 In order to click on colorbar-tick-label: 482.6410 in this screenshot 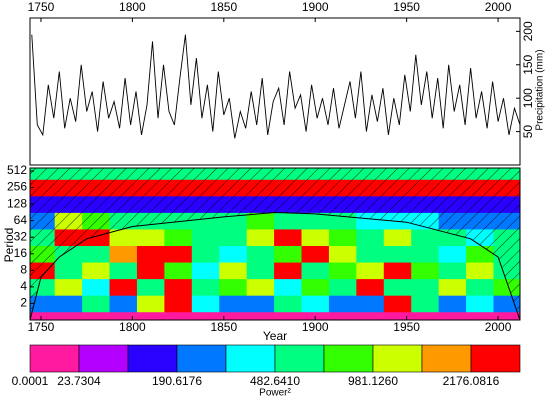, I will do `click(275, 381)`.